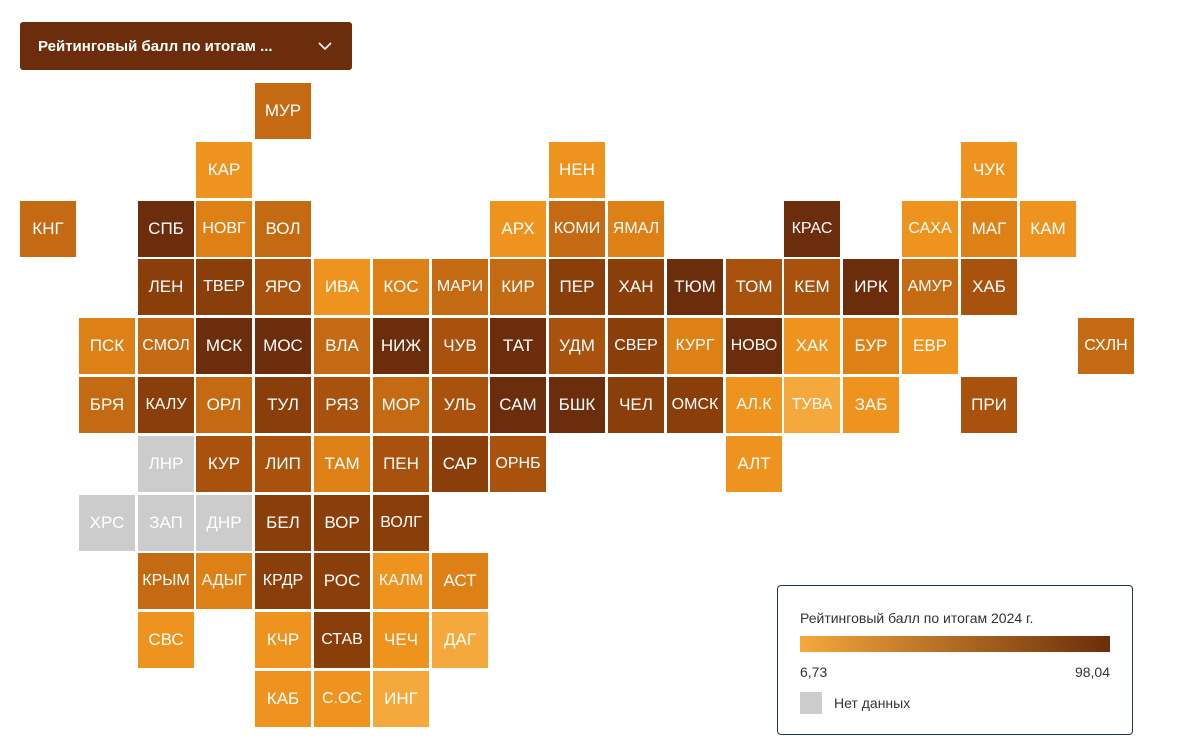 The width and height of the screenshot is (1200, 751). Describe the element at coordinates (812, 346) in the screenshot. I see `region-tile: ХАК` at that location.